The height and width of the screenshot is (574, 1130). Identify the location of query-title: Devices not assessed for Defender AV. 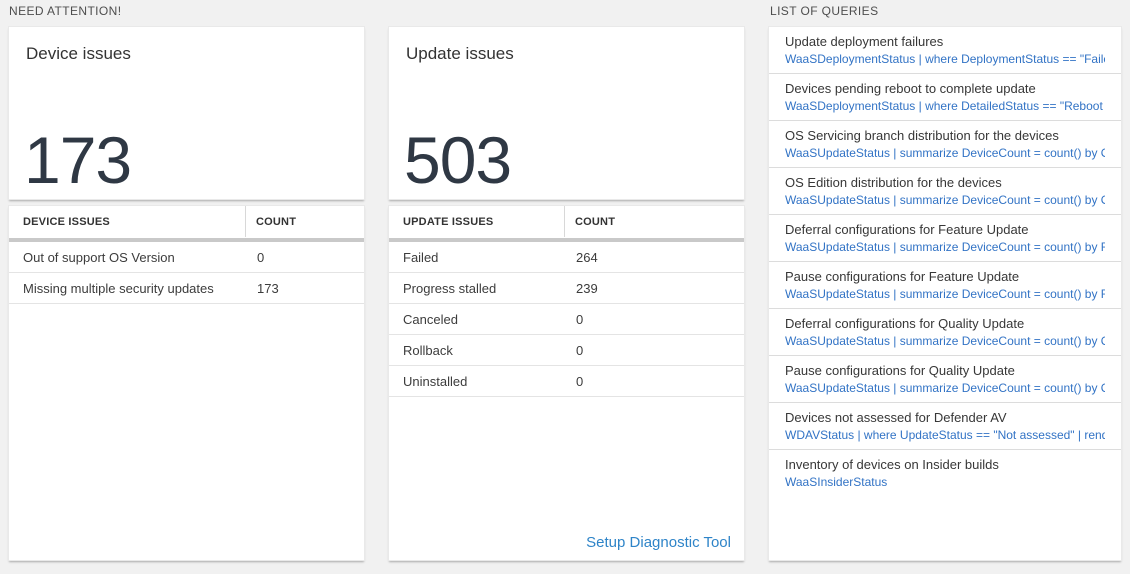
(896, 417).